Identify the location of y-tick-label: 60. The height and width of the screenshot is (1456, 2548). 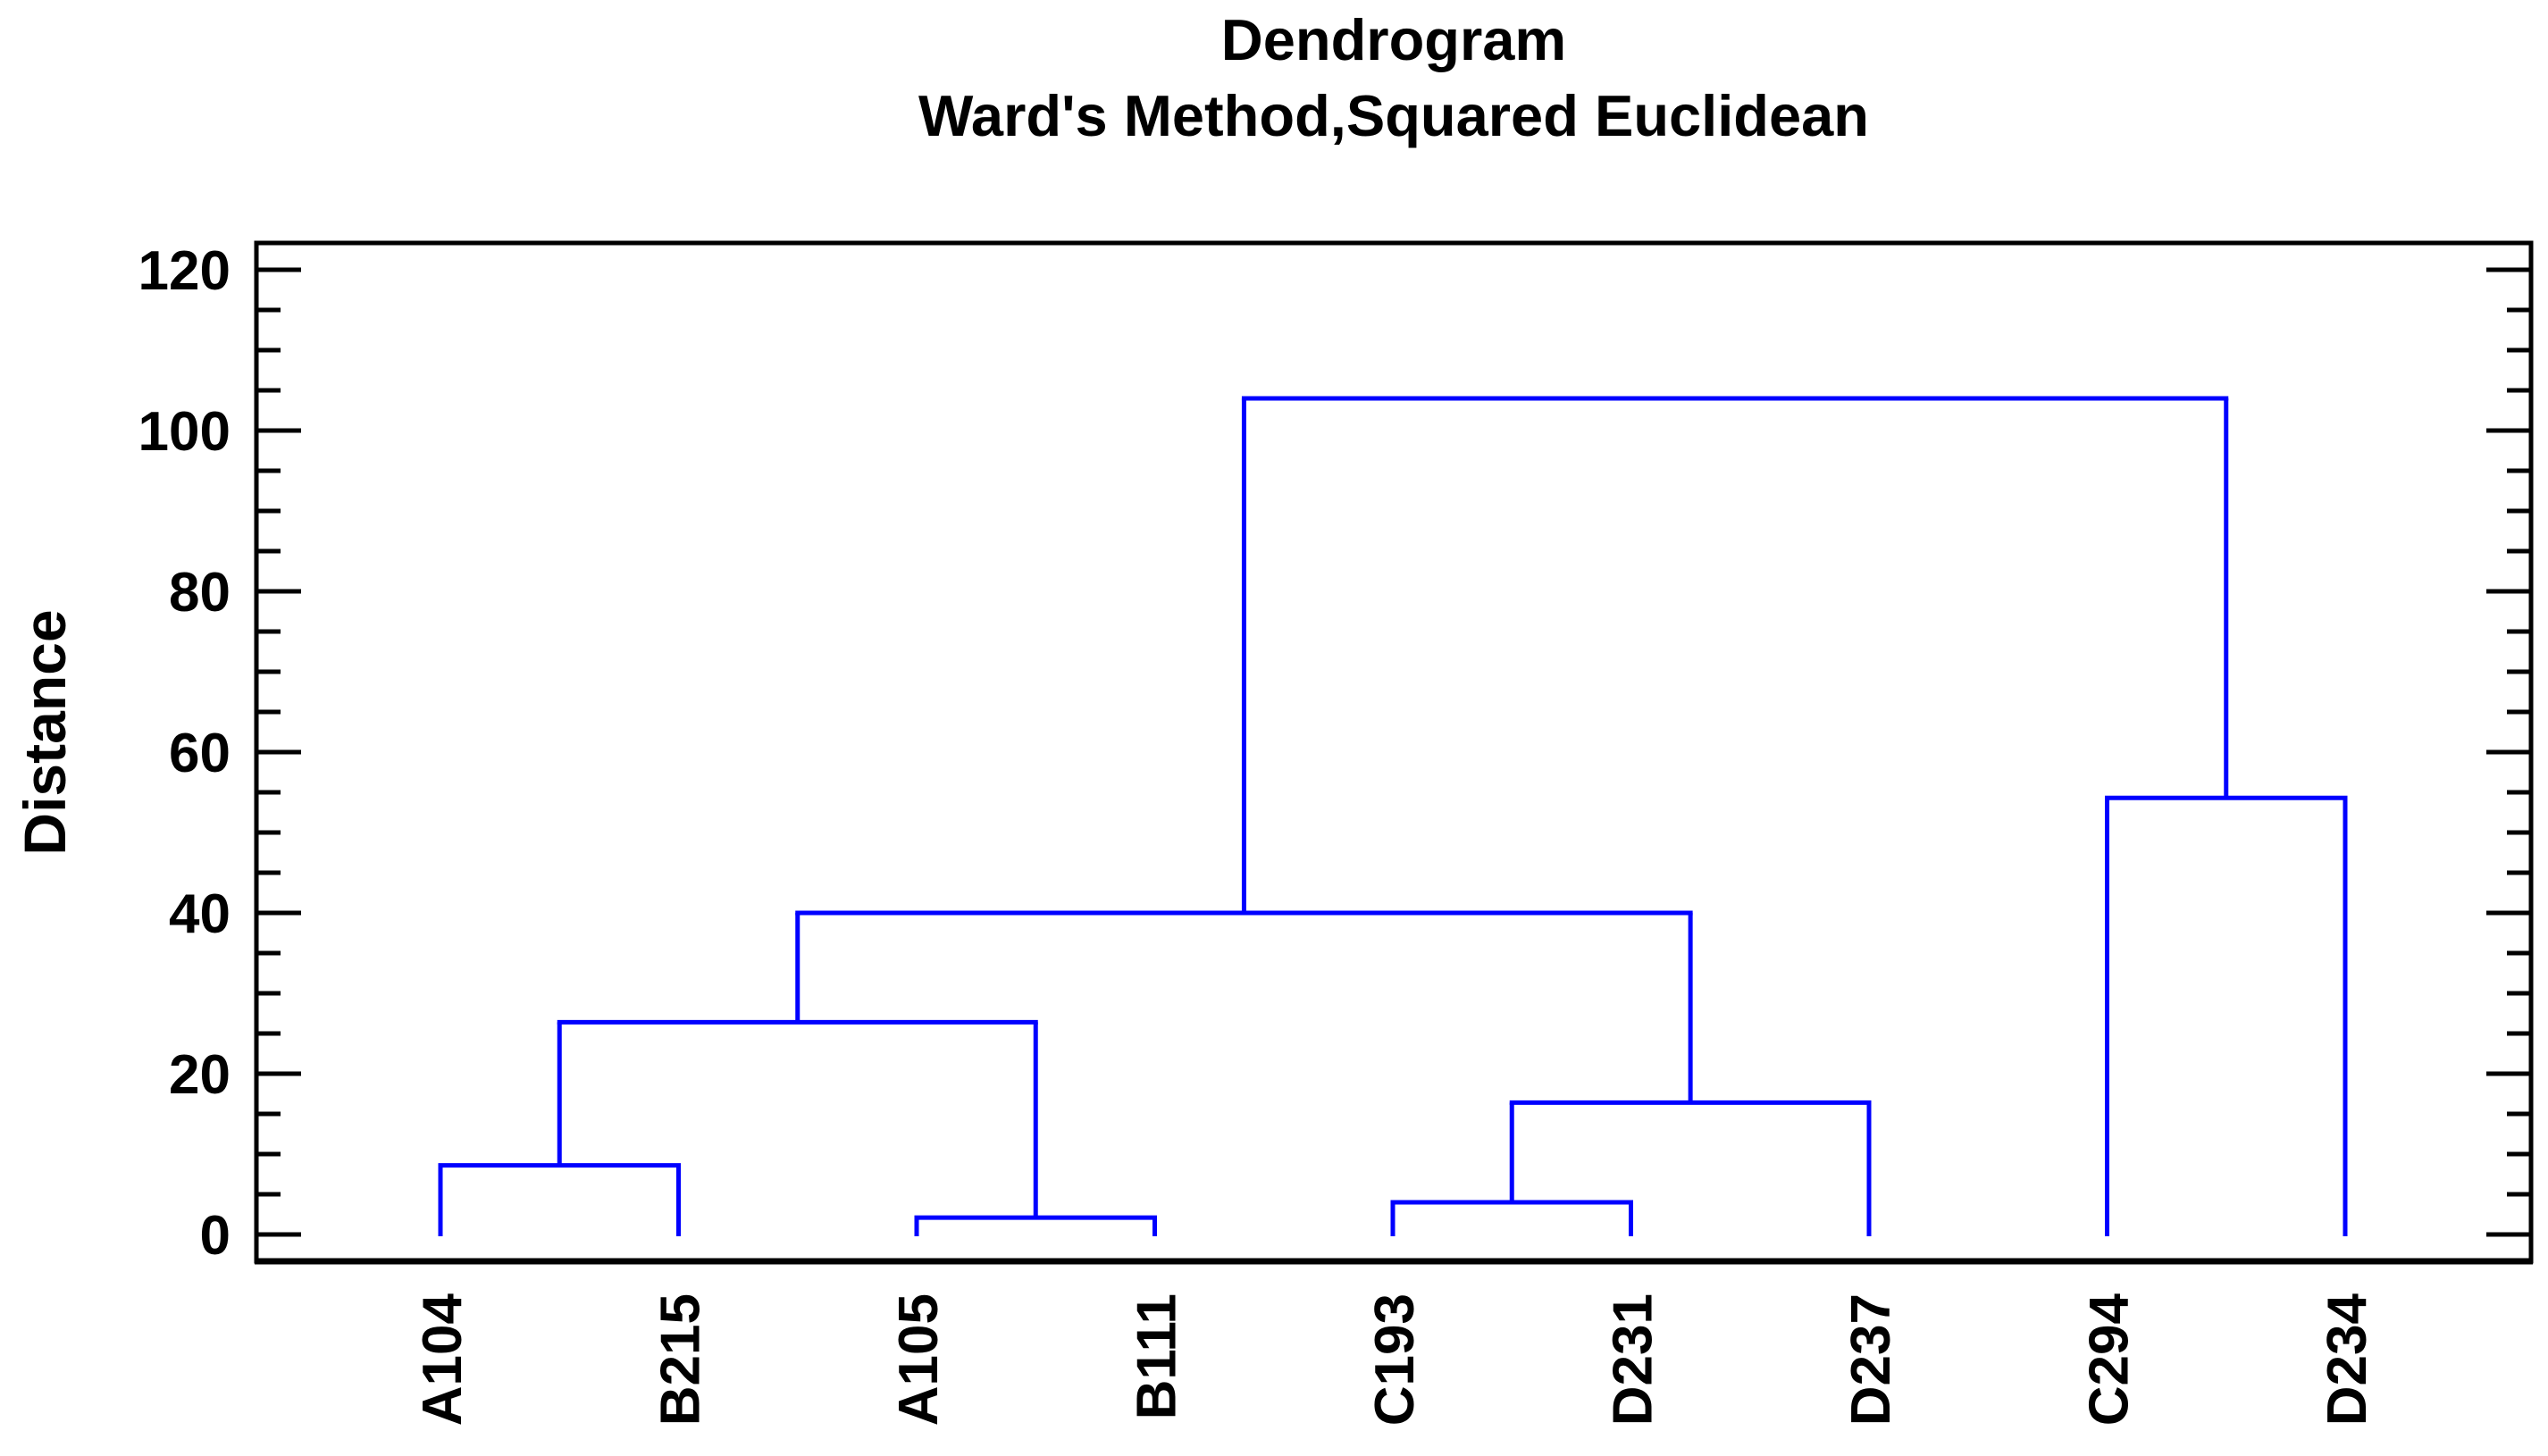
(199, 753).